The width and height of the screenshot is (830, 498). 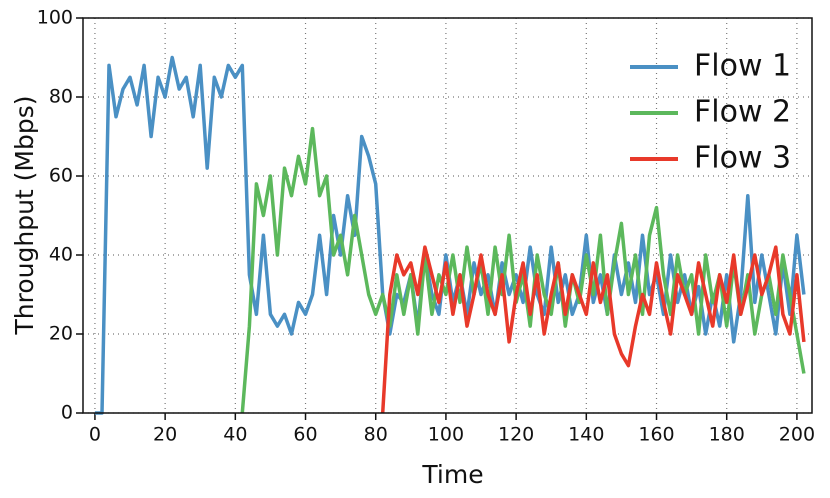 What do you see at coordinates (165, 435) in the screenshot?
I see `x-tick-label: 20` at bounding box center [165, 435].